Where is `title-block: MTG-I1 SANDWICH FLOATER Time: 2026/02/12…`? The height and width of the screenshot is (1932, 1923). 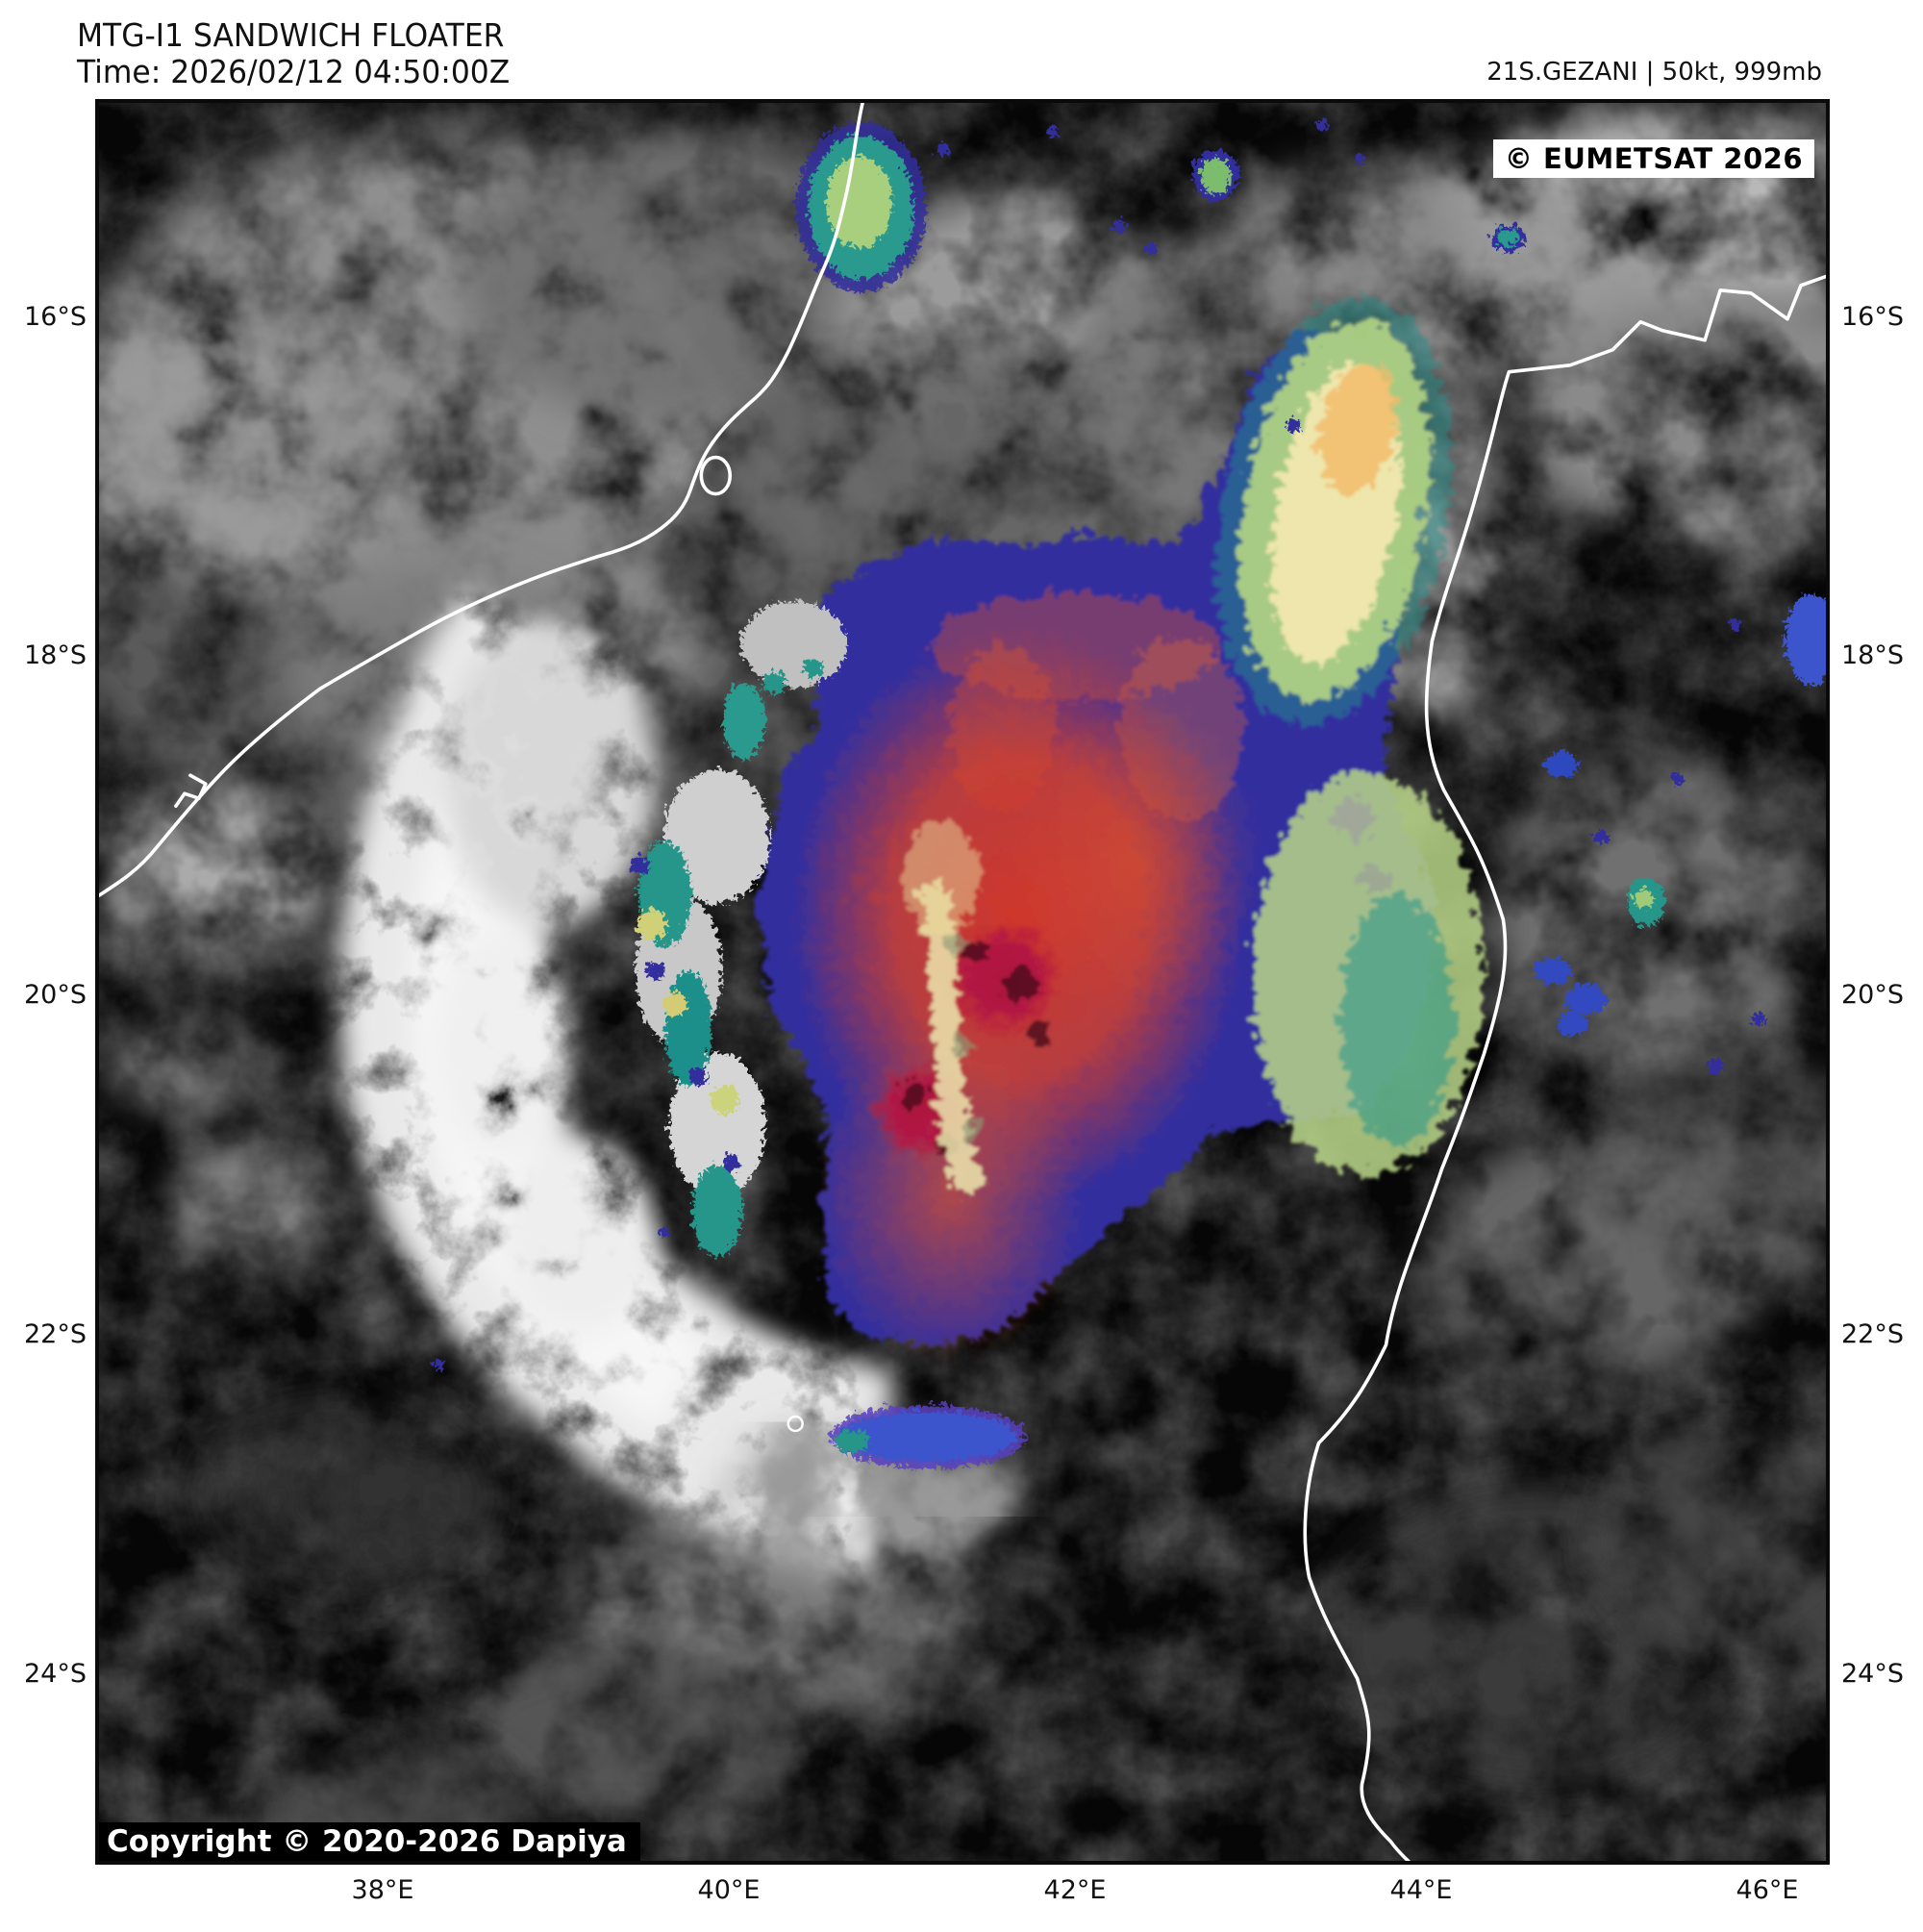 title-block: MTG-I1 SANDWICH FLOATER Time: 2026/02/12… is located at coordinates (305, 53).